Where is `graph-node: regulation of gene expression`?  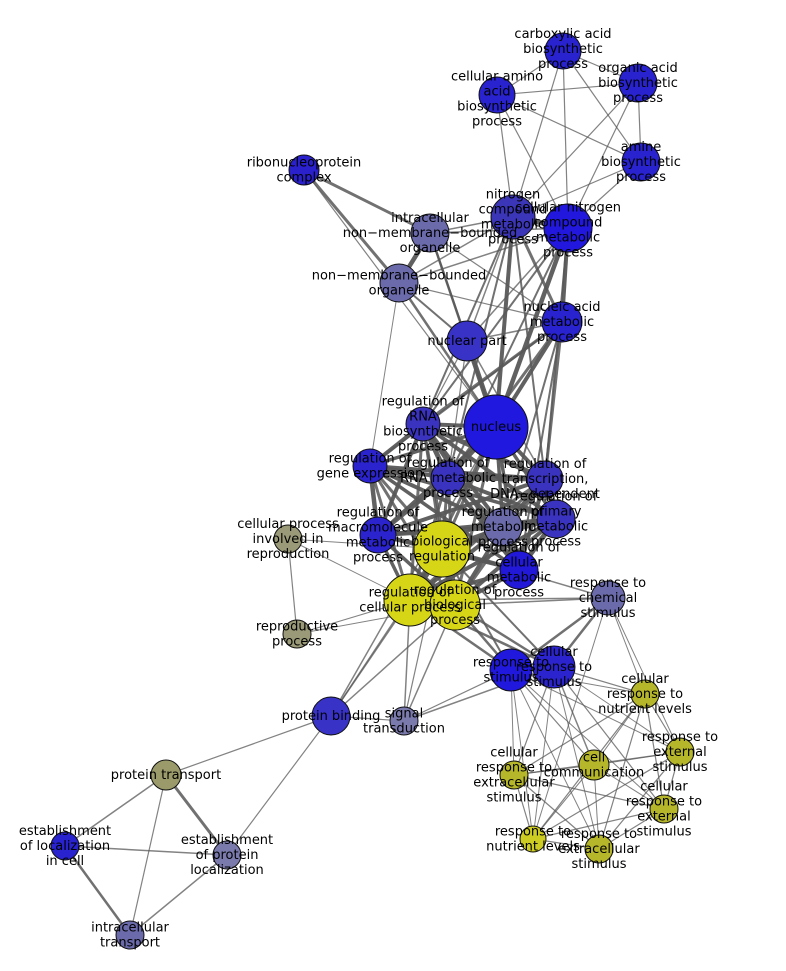 graph-node: regulation of gene expression is located at coordinates (370, 466).